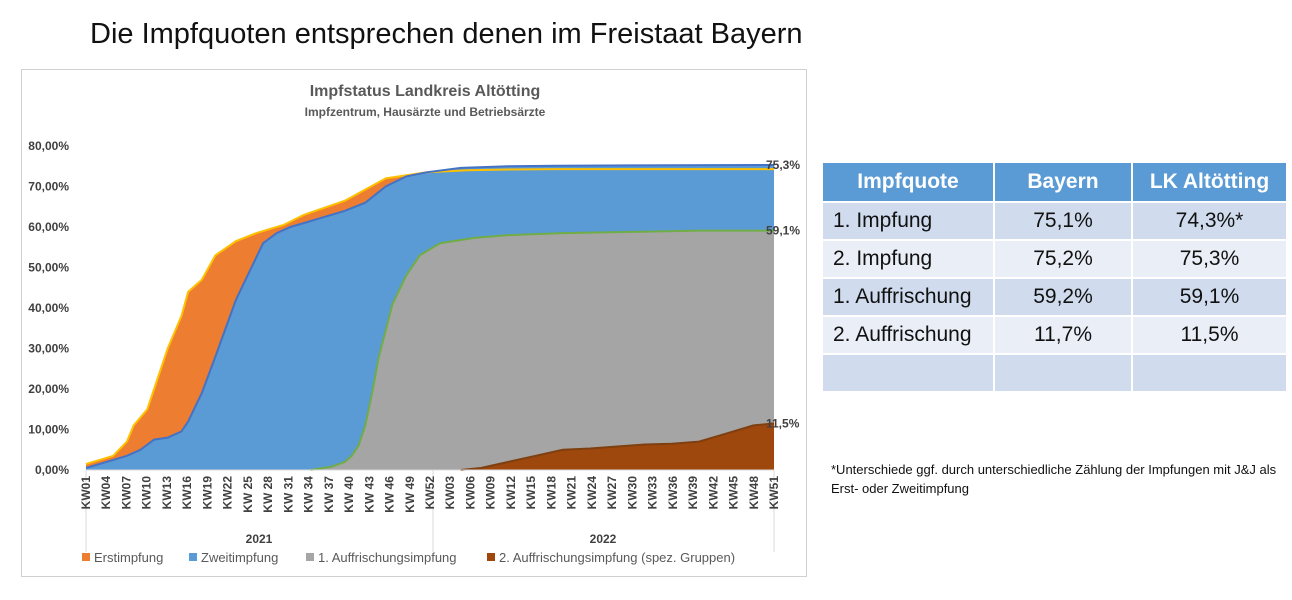 Image resolution: width=1292 pixels, height=600 pixels. Describe the element at coordinates (617, 557) in the screenshot. I see `legend-label: 2. Auffrischungsimpfung (spez. Gruppen)` at that location.